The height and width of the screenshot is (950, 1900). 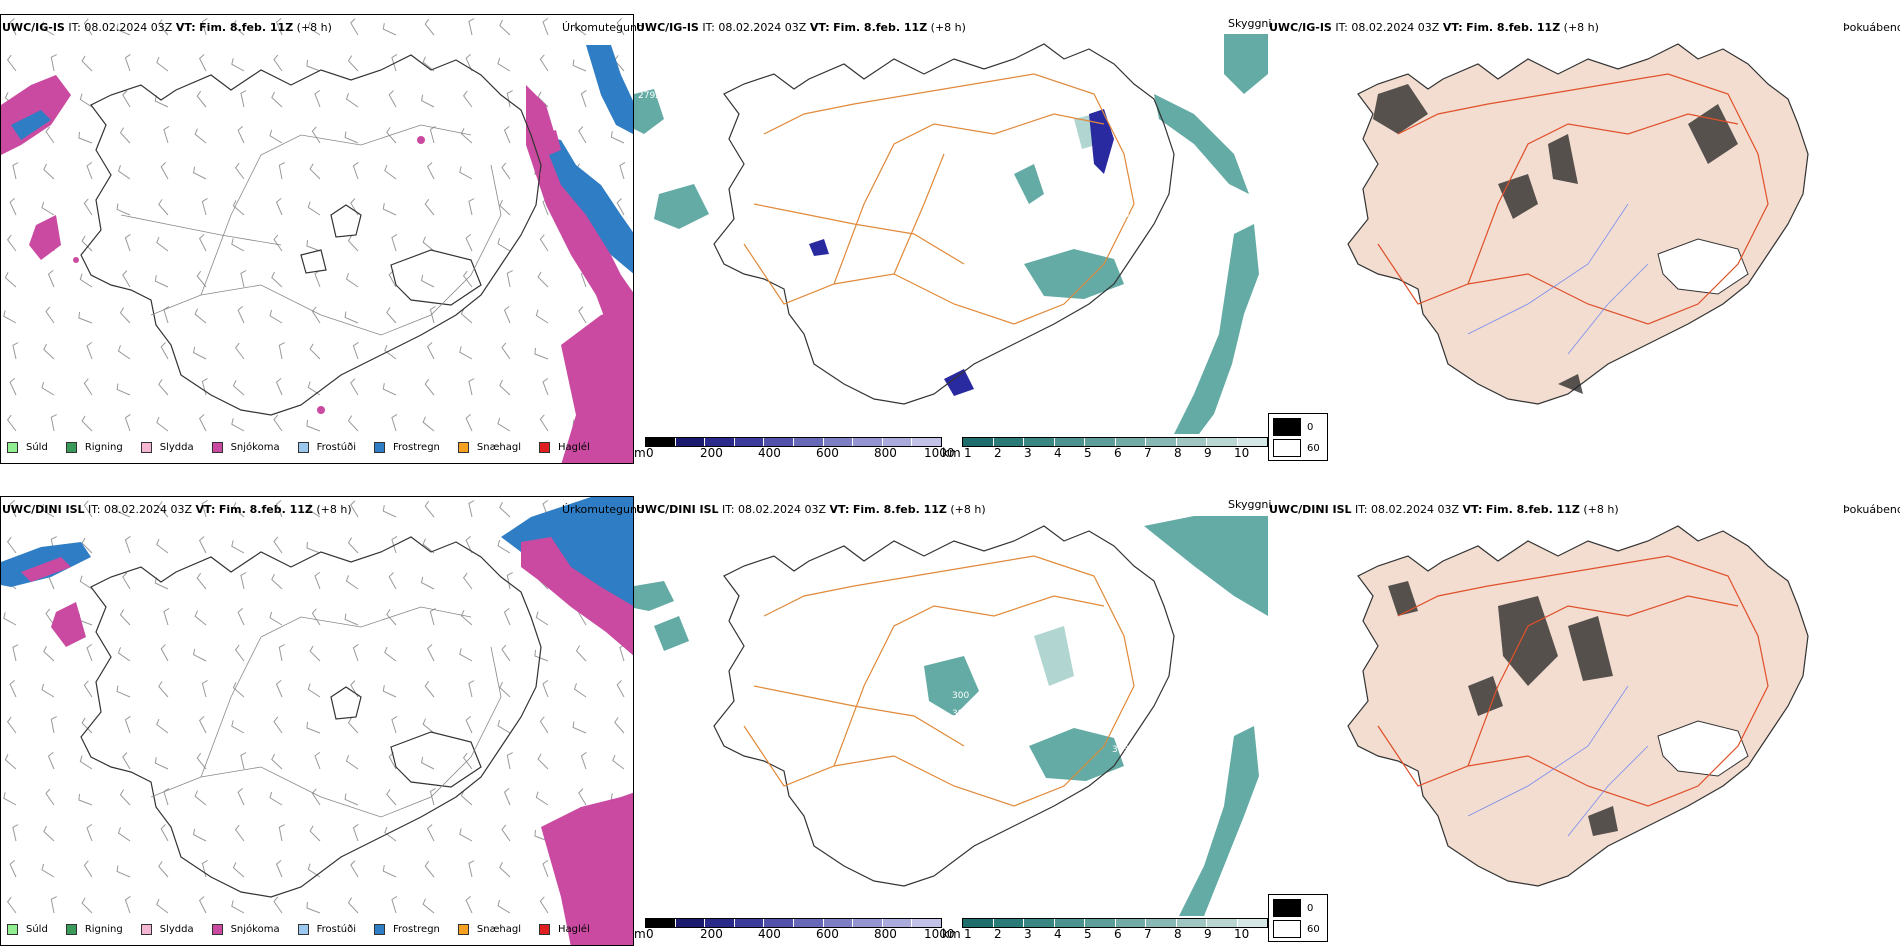 I want to click on ceiling-colorbar-row2, so click(x=793, y=923).